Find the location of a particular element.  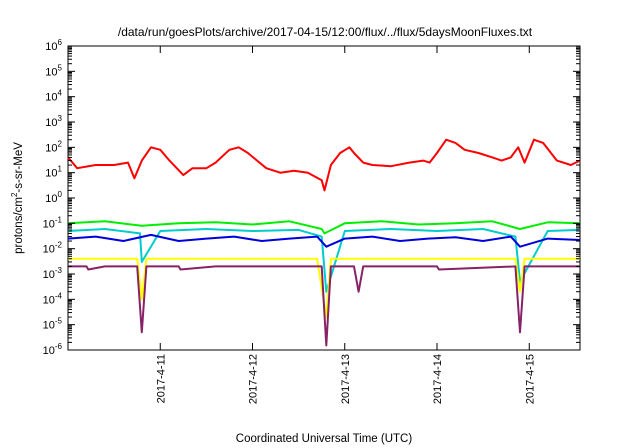

y-tick-label: 10⁴ is located at coordinates (53, 96).